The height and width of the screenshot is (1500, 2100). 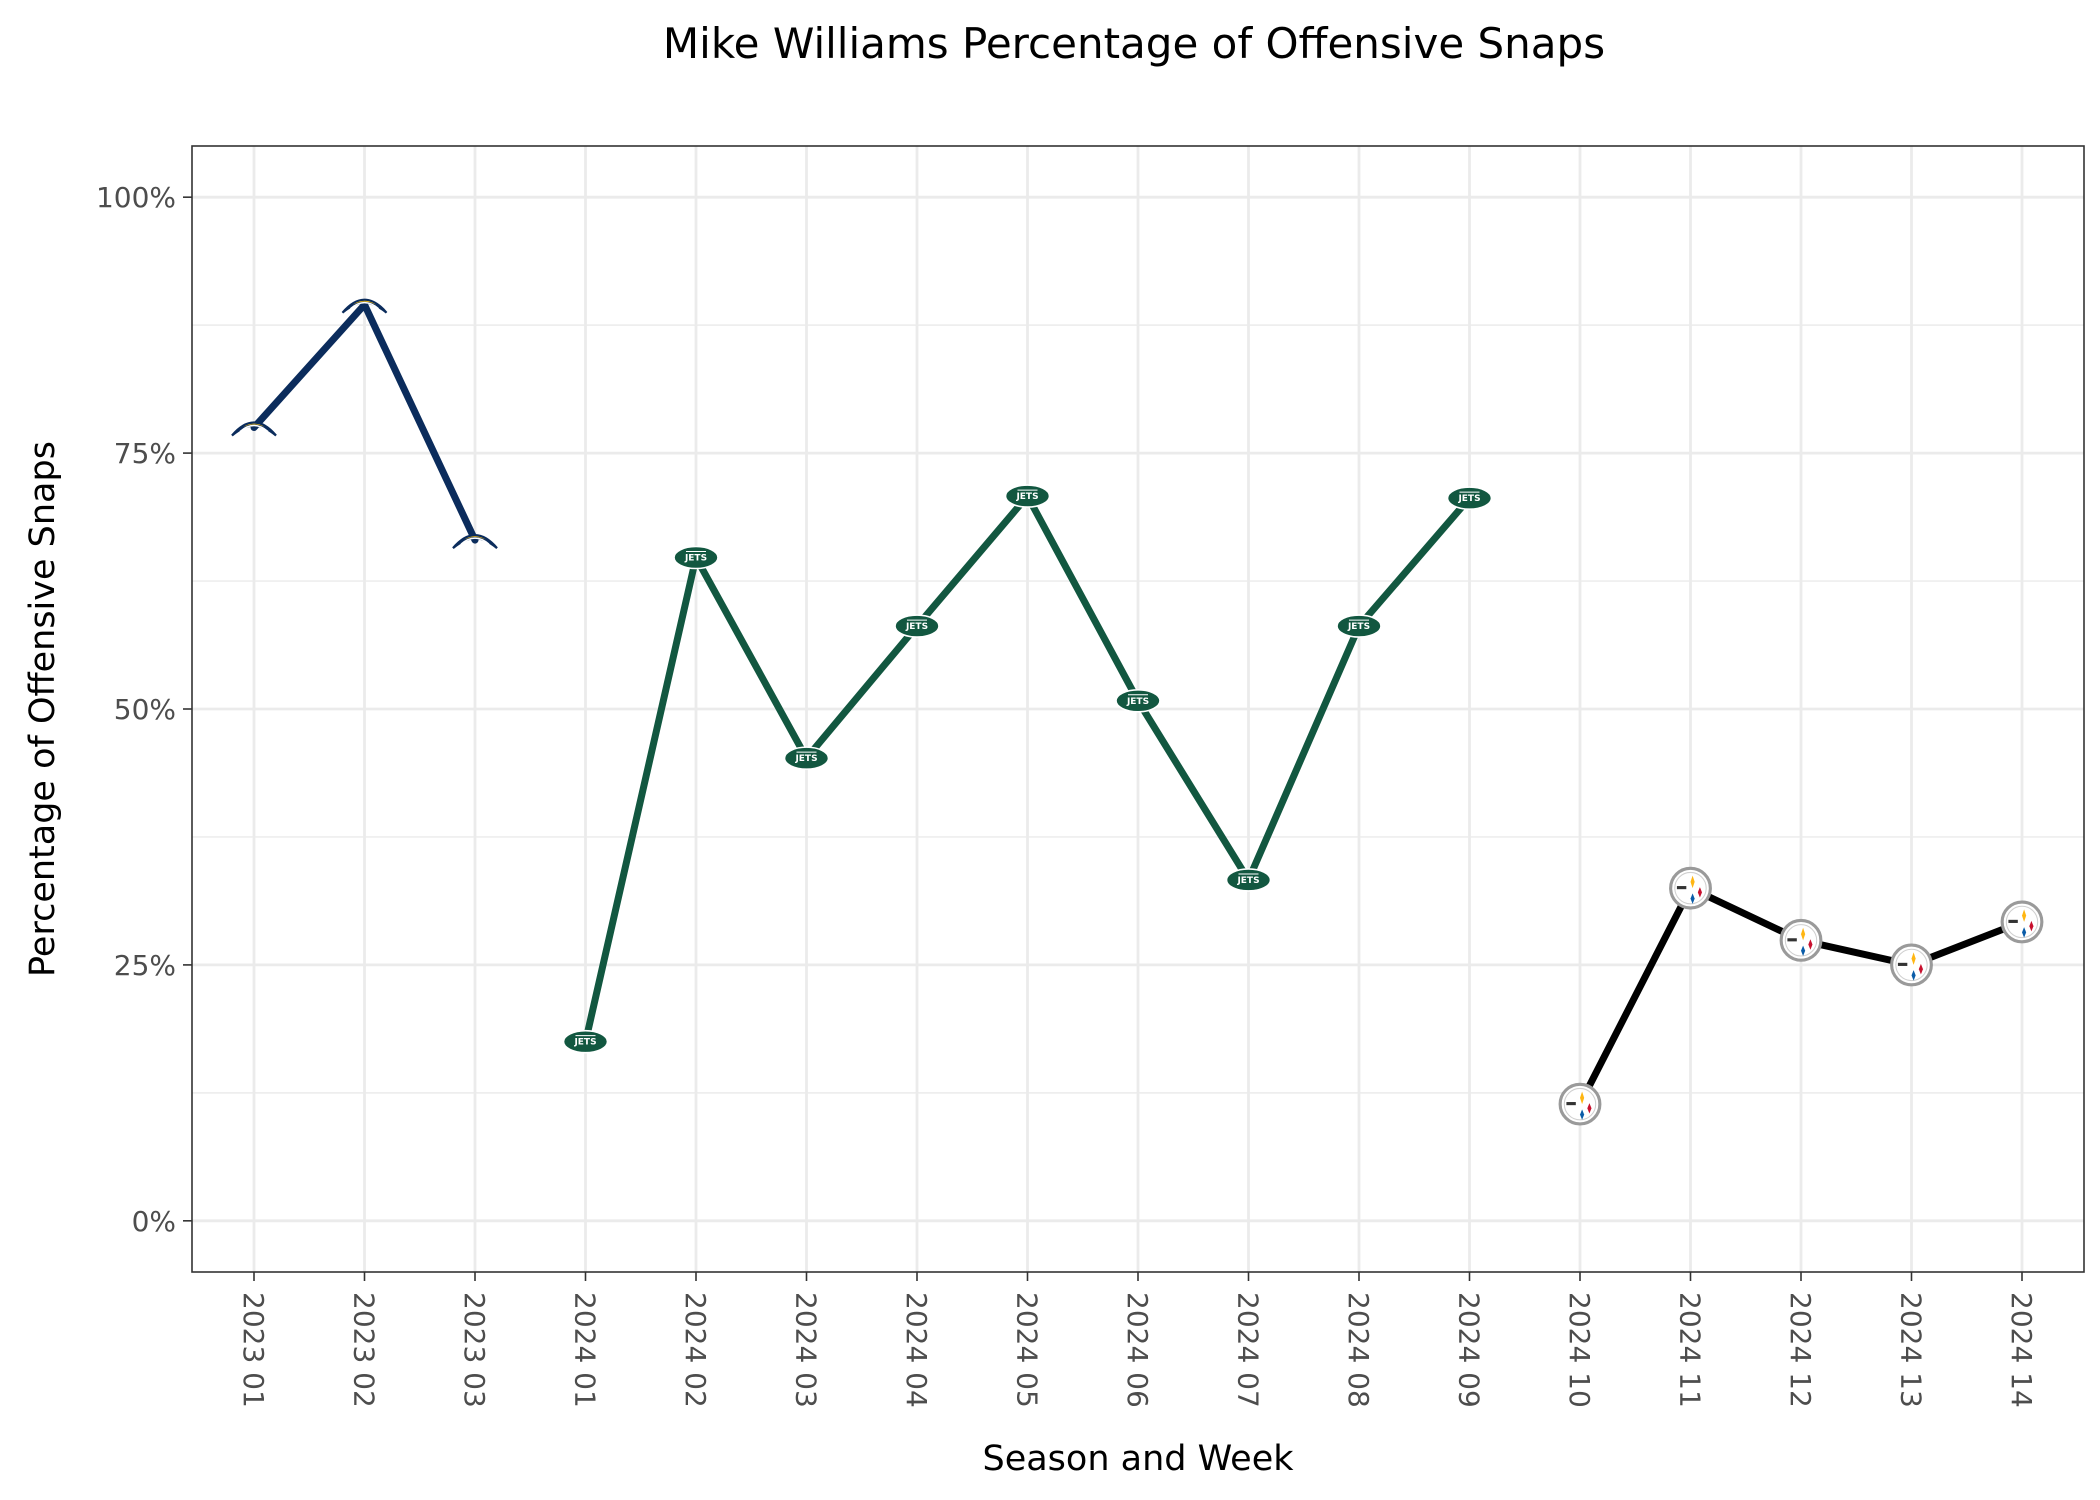 I want to click on x-tick-label: 2024 06, so click(x=1137, y=1350).